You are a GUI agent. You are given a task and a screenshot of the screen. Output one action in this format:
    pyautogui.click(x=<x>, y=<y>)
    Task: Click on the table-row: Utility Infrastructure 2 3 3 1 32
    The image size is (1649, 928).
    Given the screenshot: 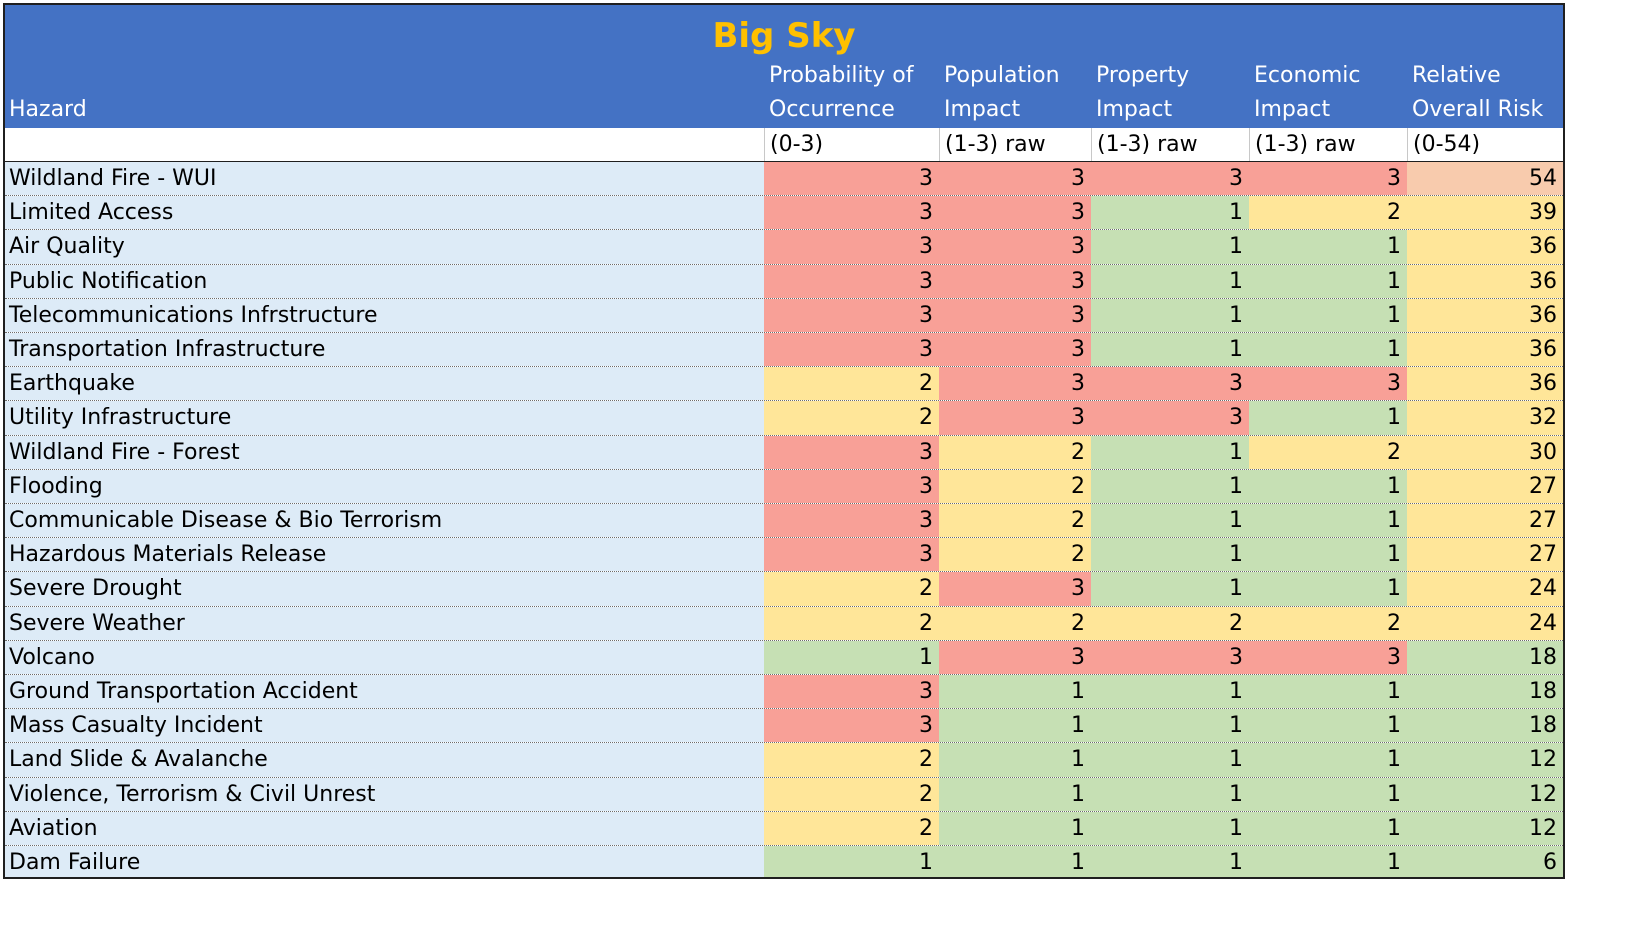 What is the action you would take?
    pyautogui.click(x=784, y=418)
    